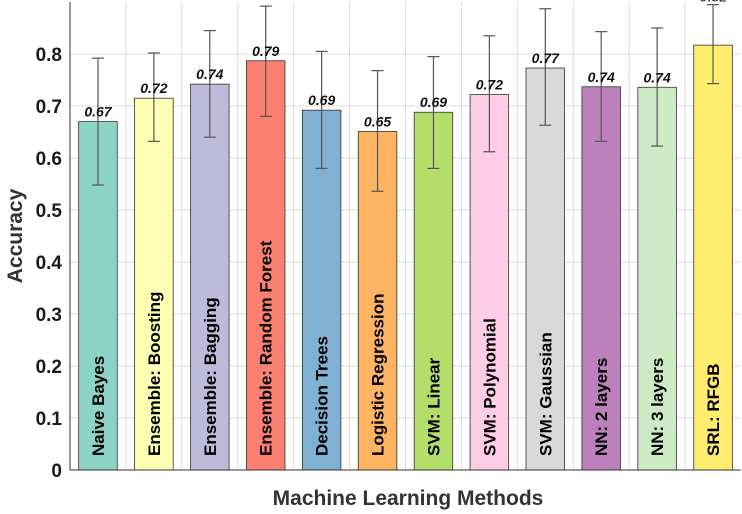 The image size is (742, 514). What do you see at coordinates (408, 498) in the screenshot?
I see `x-axis-label: Machine Learning Methods` at bounding box center [408, 498].